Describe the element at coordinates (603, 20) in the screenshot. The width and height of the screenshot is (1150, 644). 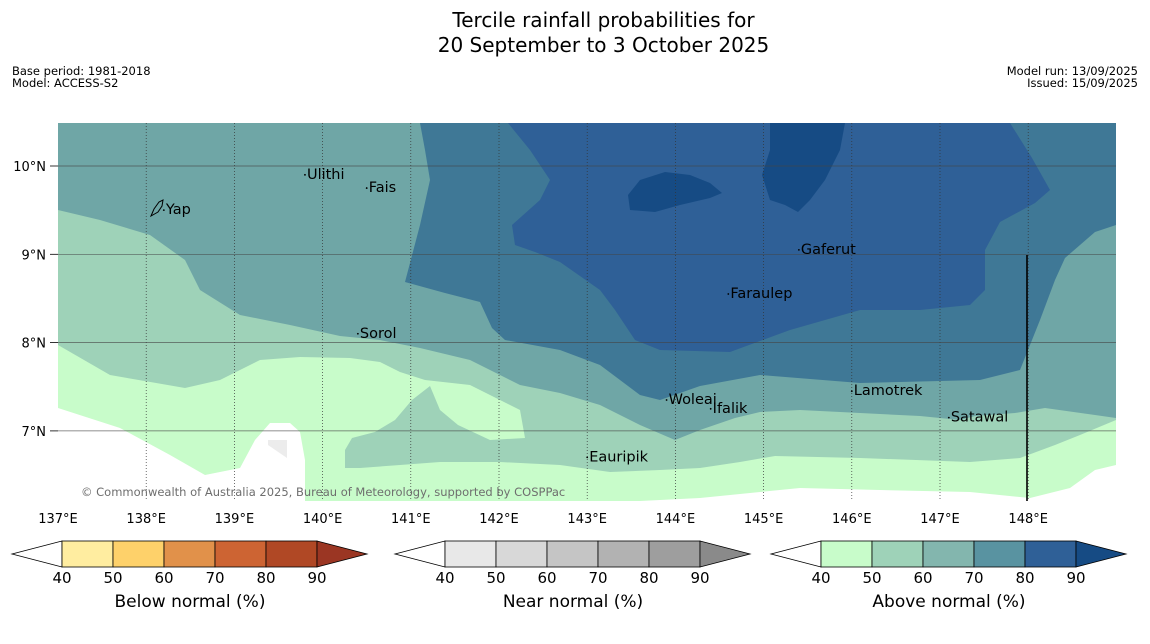
I see `map-title-line-1: Tercile rainfall probabilities for` at that location.